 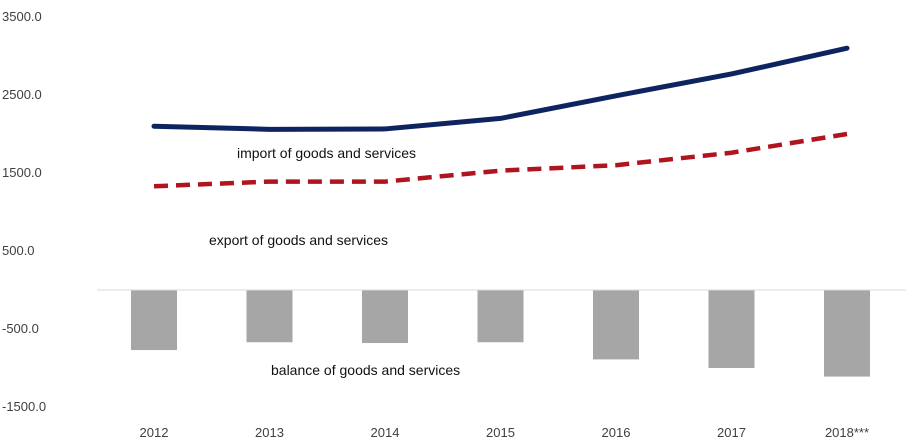 I want to click on y-tick-label: 1500.0, so click(x=22, y=172).